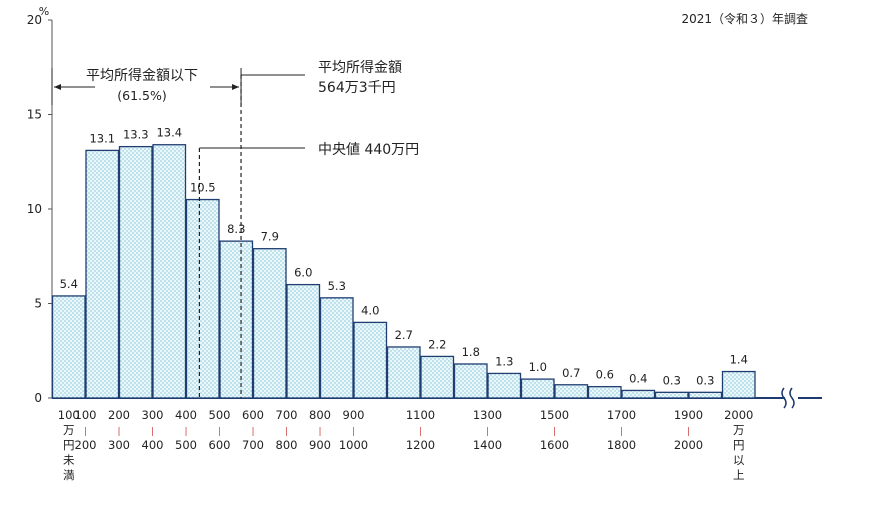  I want to click on x-tick-label-line: 満, so click(69, 475).